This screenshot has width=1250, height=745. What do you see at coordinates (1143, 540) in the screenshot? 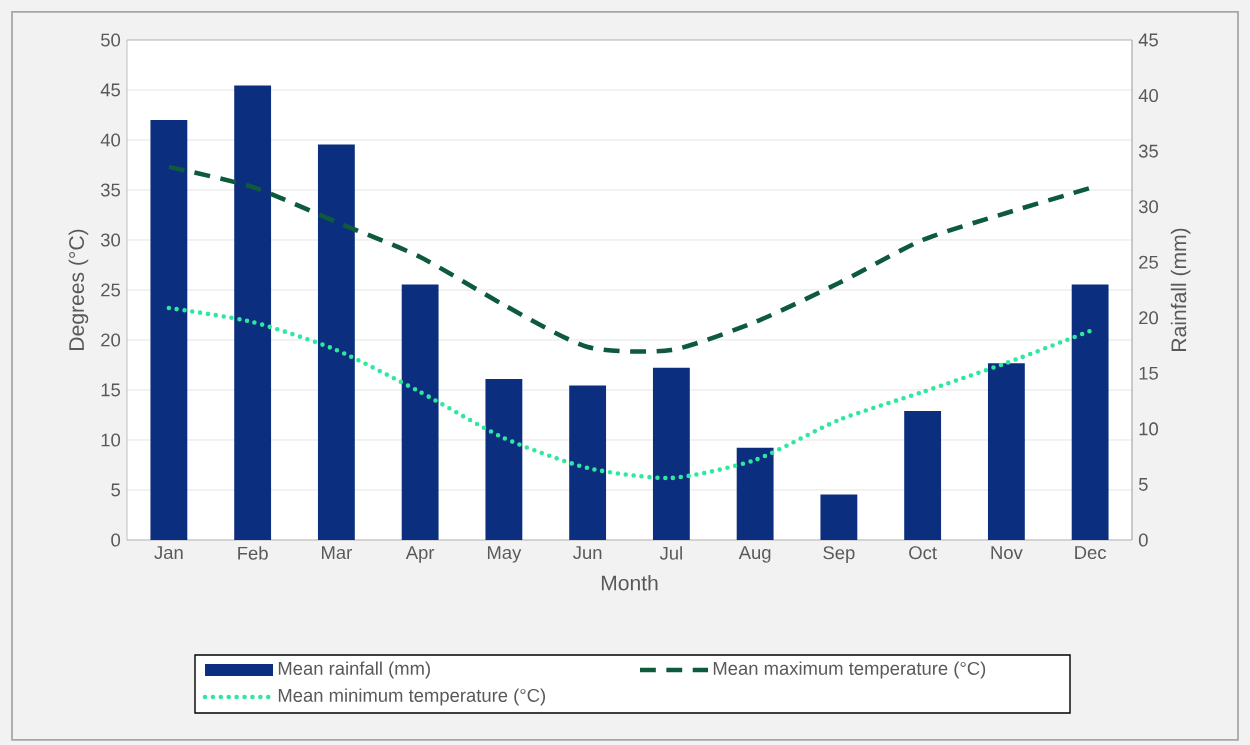
I see `y2-tick-label: 0` at bounding box center [1143, 540].